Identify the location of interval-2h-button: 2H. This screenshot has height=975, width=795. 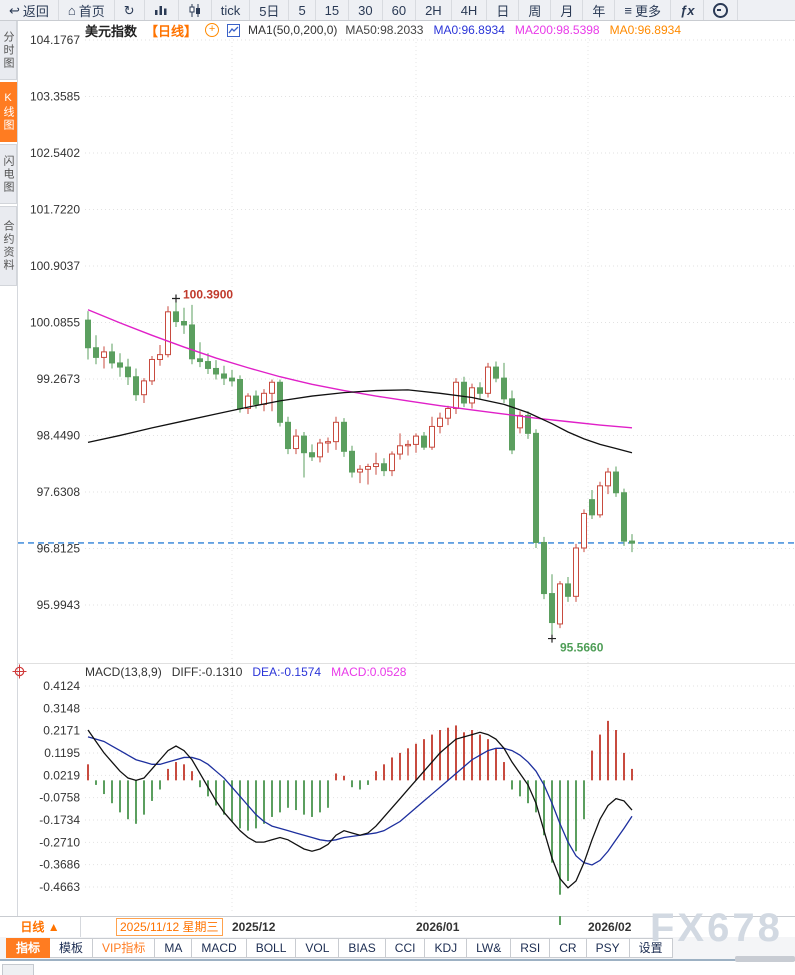
(434, 10).